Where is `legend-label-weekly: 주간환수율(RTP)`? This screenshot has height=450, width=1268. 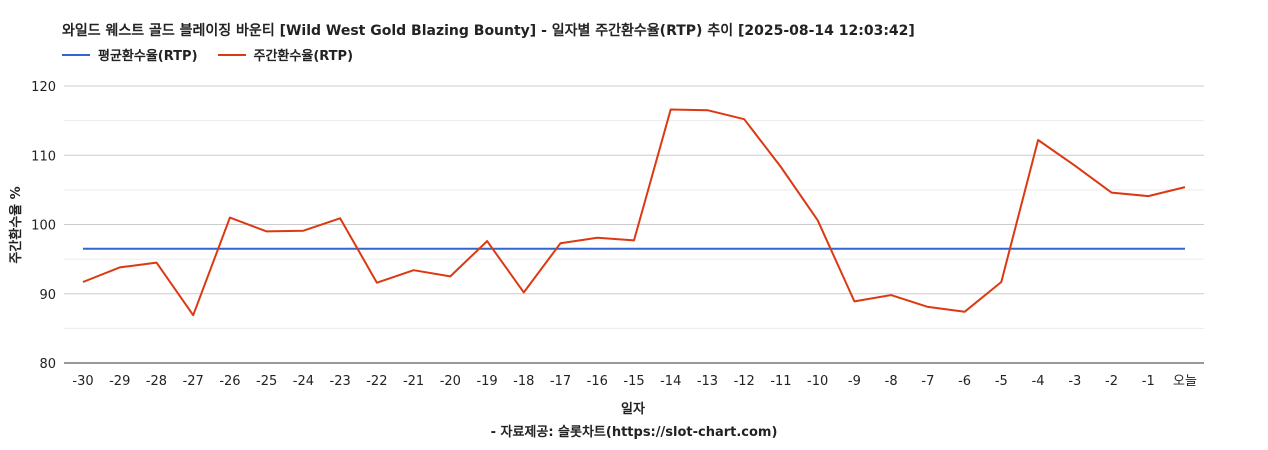 legend-label-weekly: 주간환수율(RTP) is located at coordinates (303, 56).